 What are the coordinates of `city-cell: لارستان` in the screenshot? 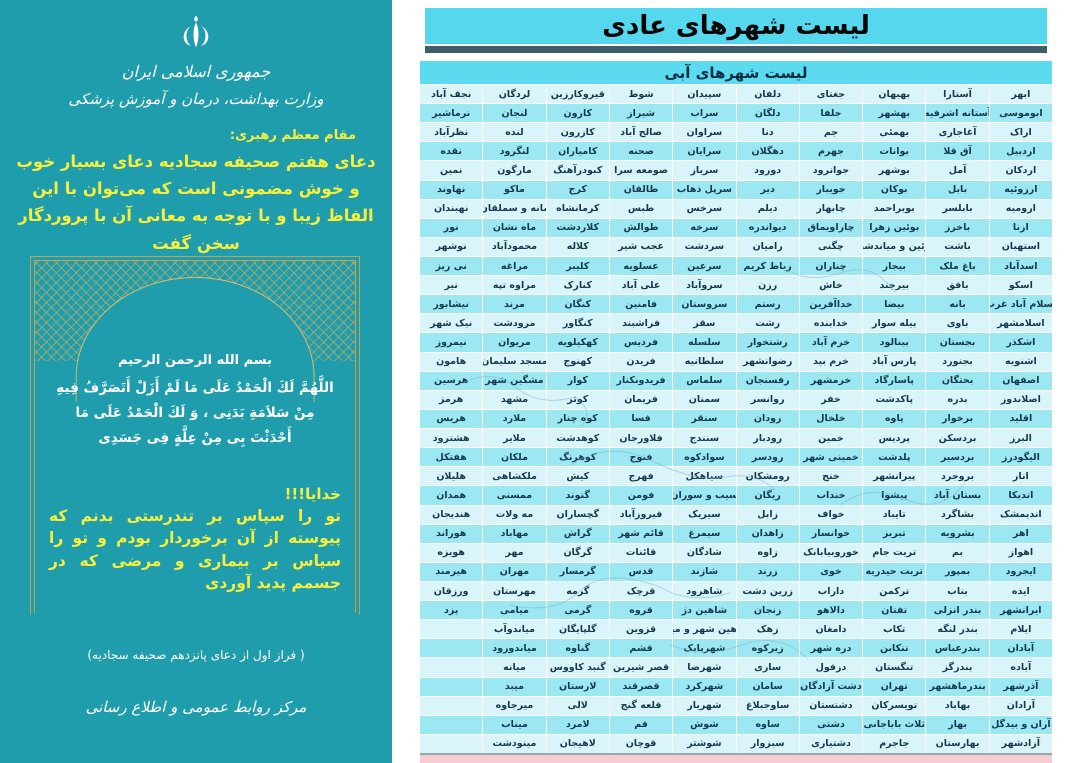 It's located at (577, 686).